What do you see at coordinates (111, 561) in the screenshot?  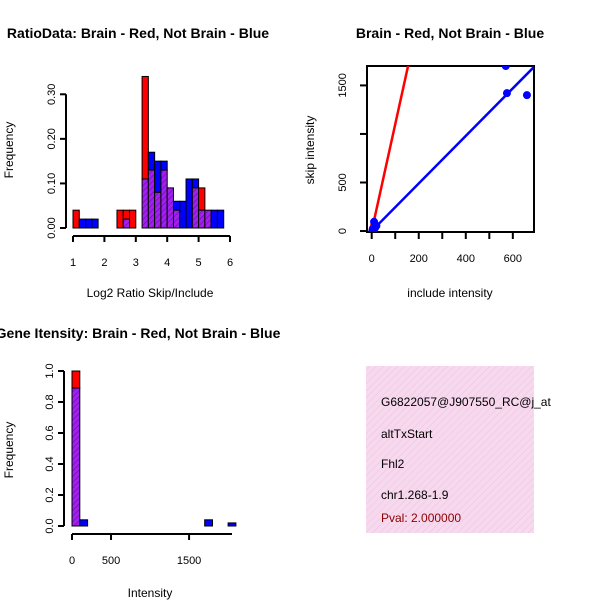 I see `intensity-histogram-x-tick-label: 500` at bounding box center [111, 561].